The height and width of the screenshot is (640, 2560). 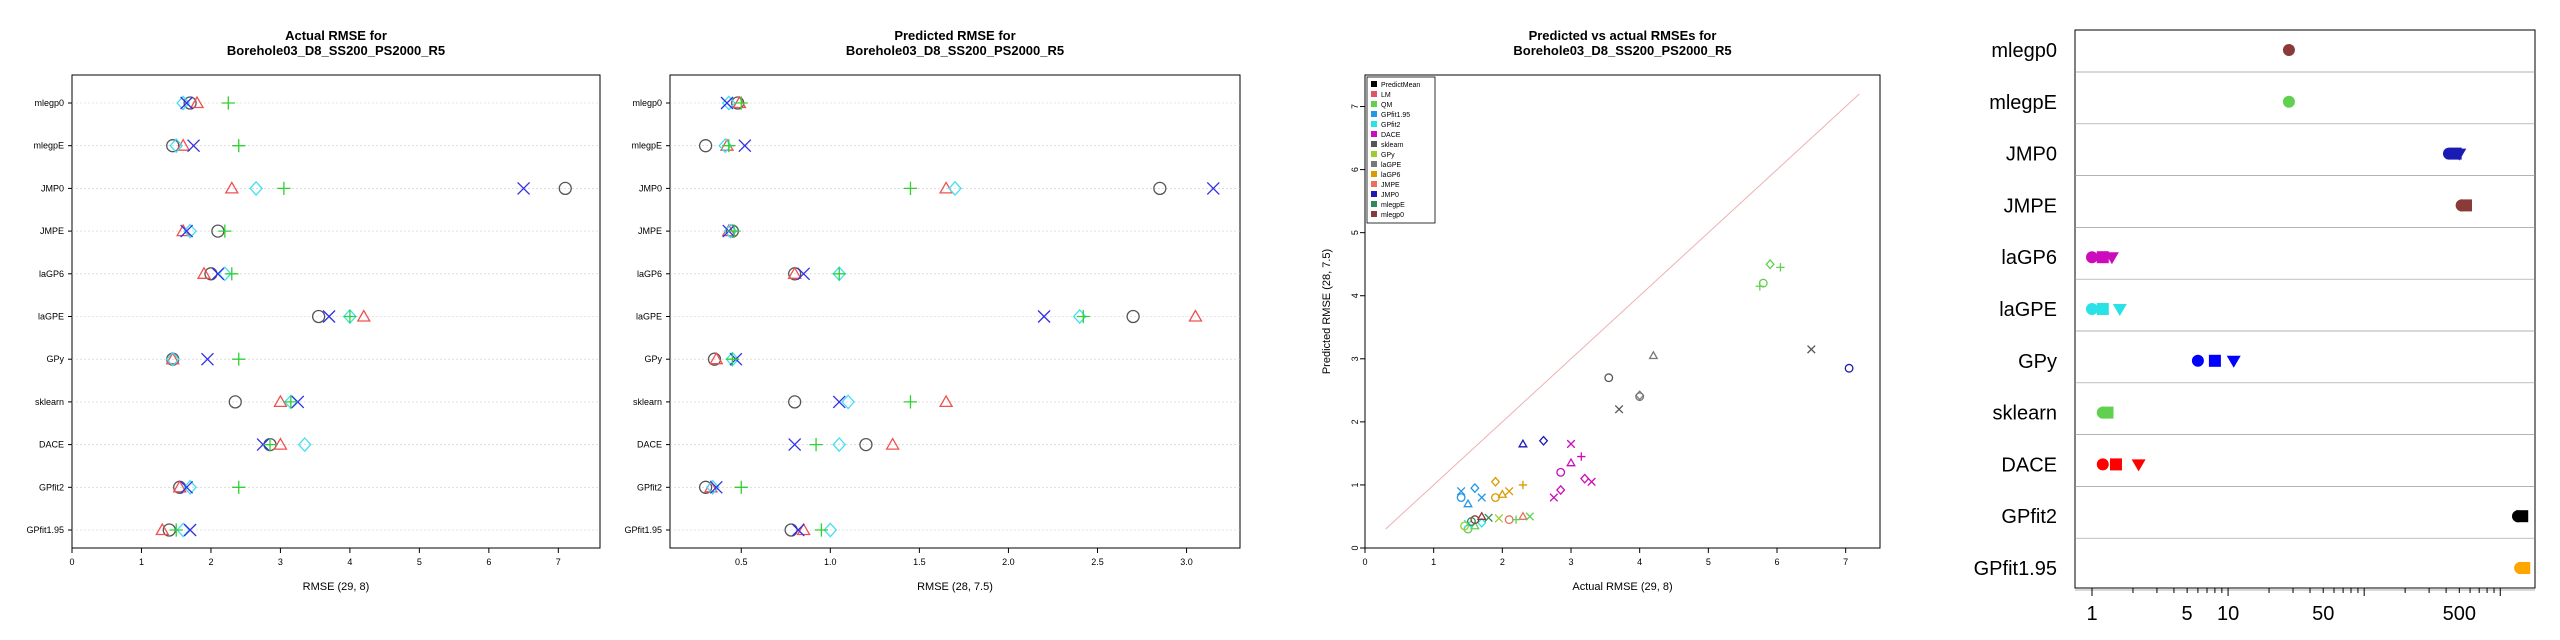 I want to click on panel3-legend-label: PredictMean, so click(x=1400, y=85).